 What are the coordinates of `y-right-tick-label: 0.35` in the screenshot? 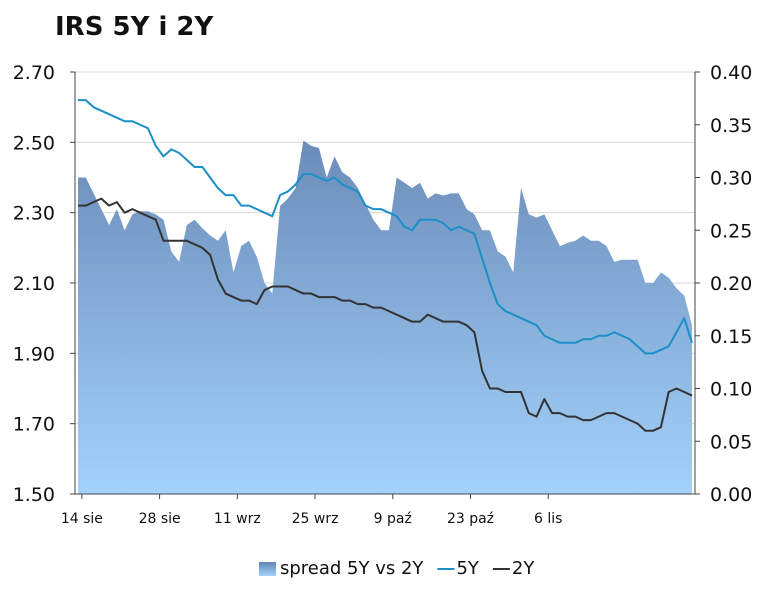 It's located at (731, 126).